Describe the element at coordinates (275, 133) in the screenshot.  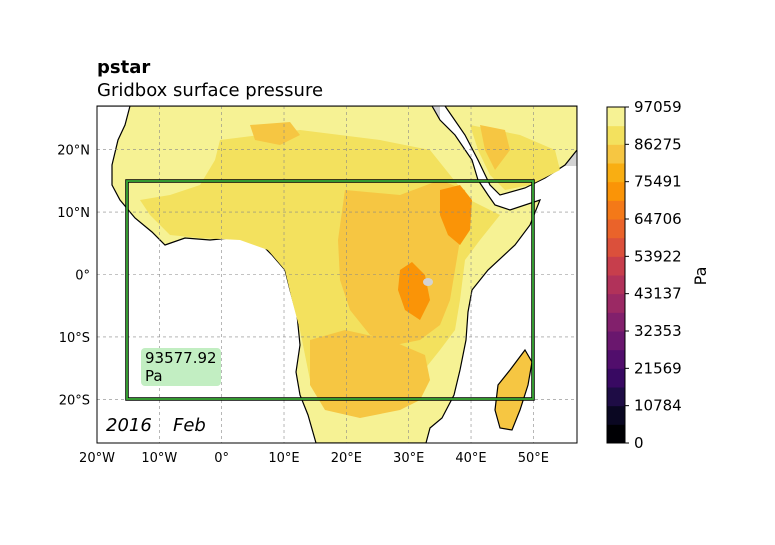
I see `pressure-zone-sahara` at that location.